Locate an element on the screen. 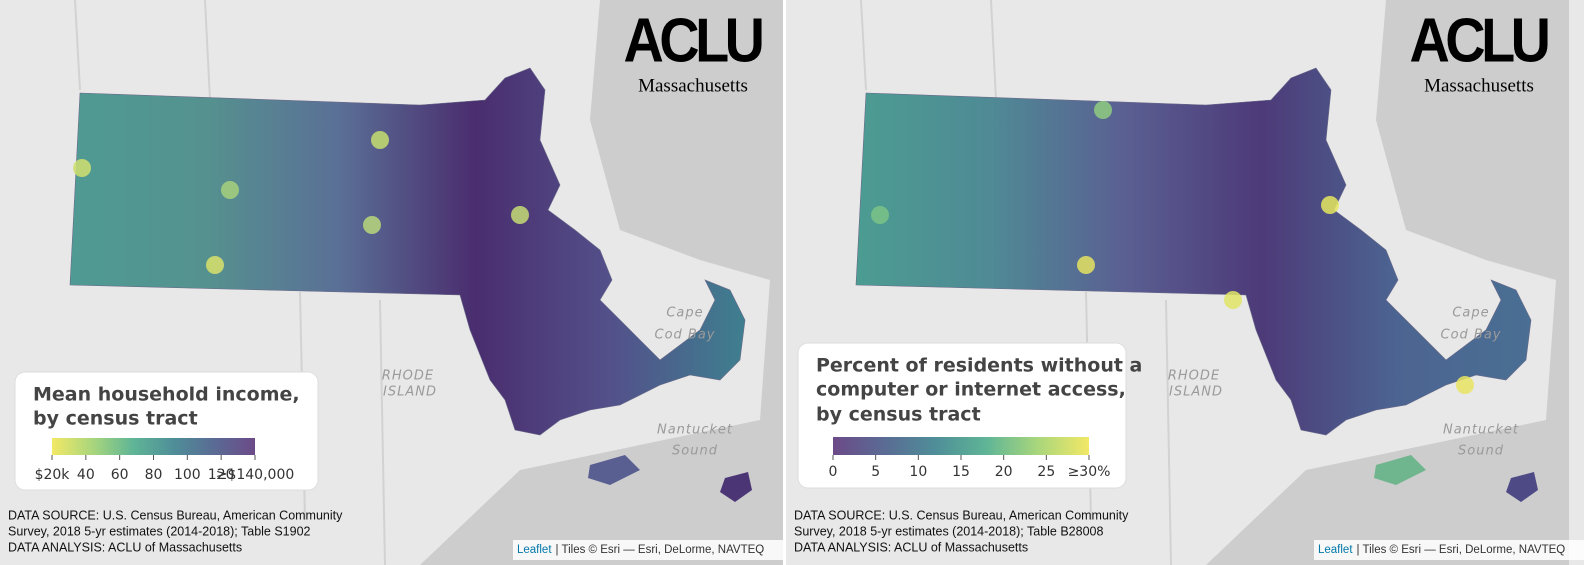 The width and height of the screenshot is (1584, 565). legend-title: Percent of residents without a is located at coordinates (979, 366).